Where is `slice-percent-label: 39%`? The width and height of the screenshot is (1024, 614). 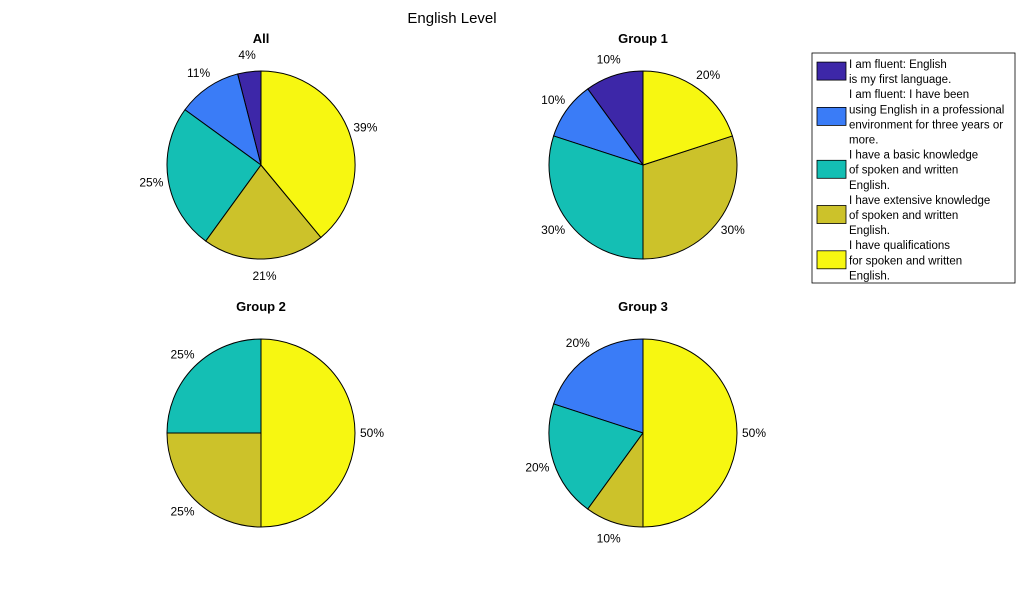
slice-percent-label: 39% is located at coordinates (365, 127).